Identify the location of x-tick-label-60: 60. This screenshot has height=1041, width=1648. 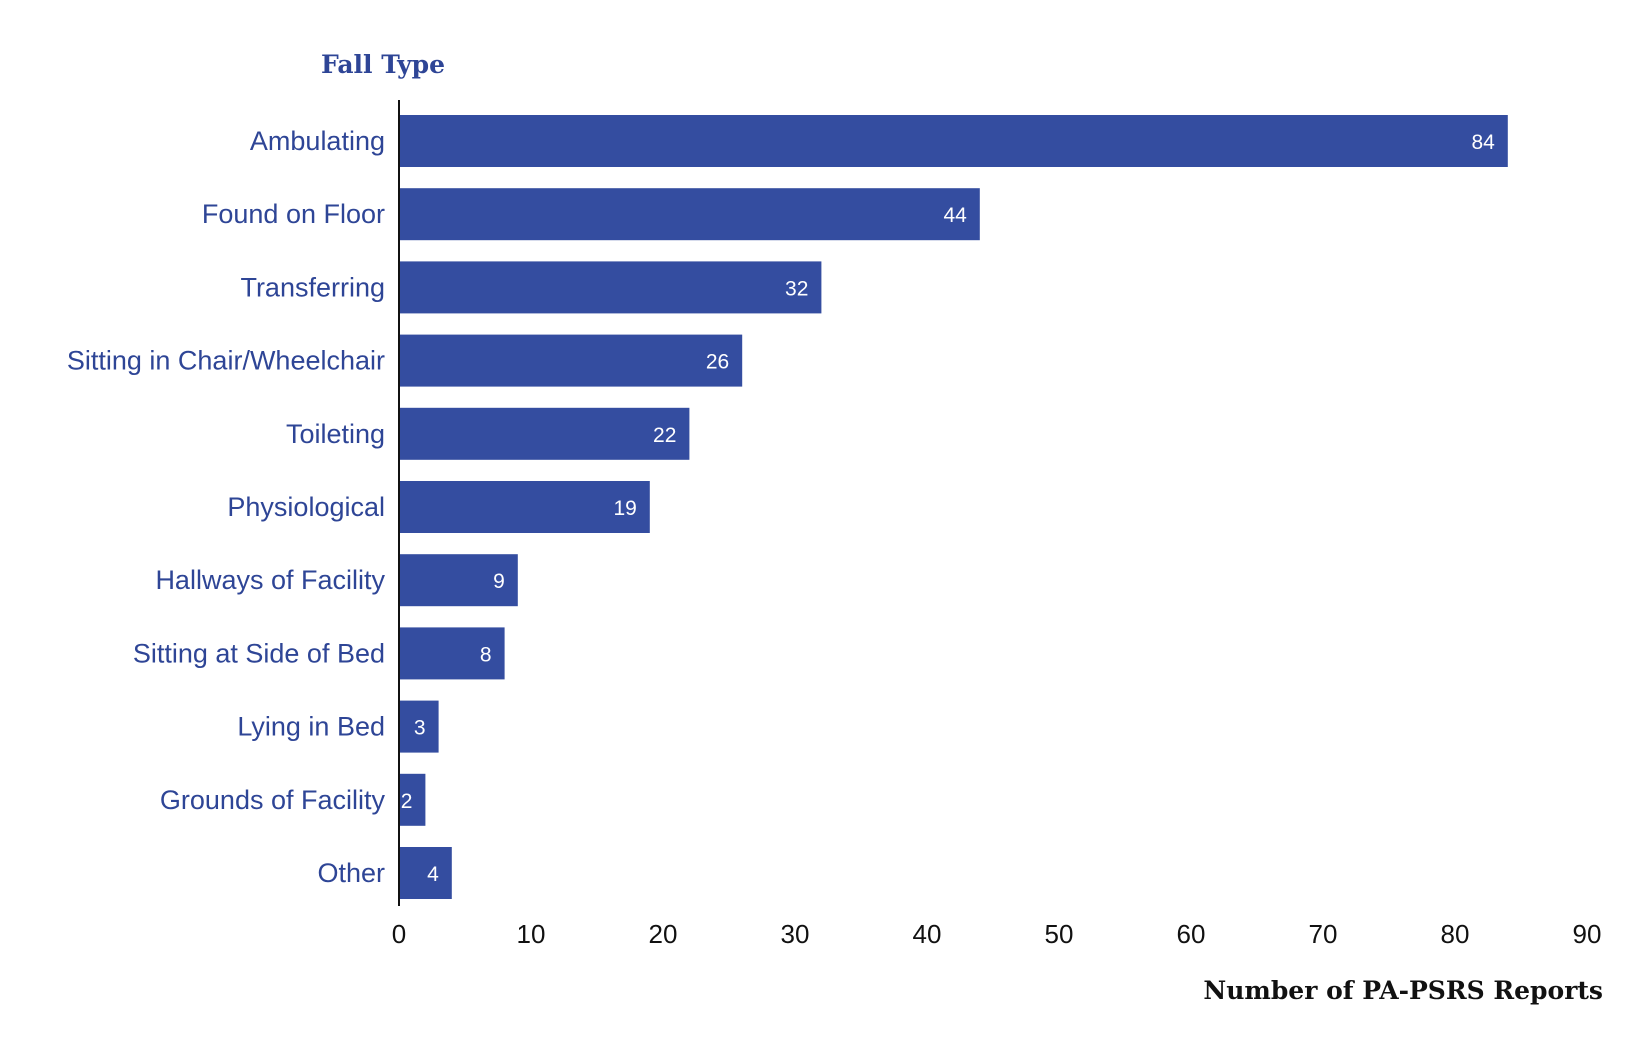
(1191, 934).